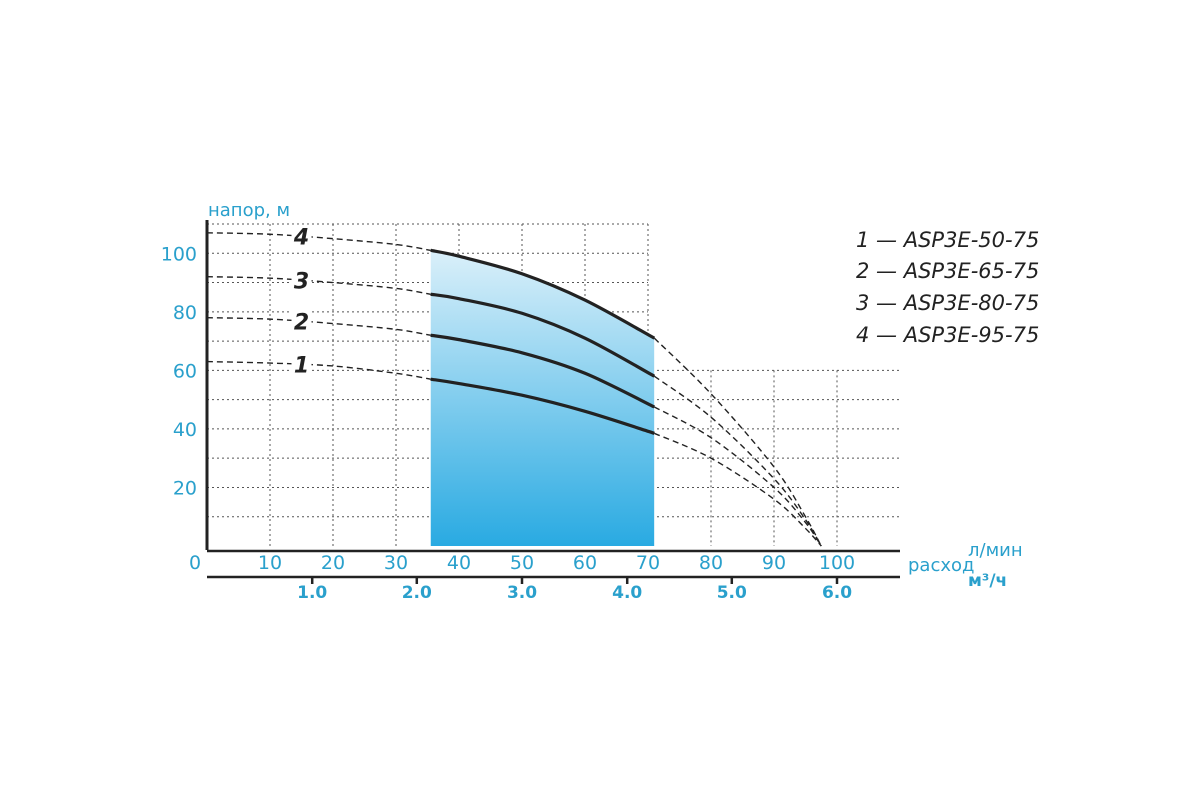 The image size is (1200, 800). I want to click on y-tick-label: 20, so click(185, 488).